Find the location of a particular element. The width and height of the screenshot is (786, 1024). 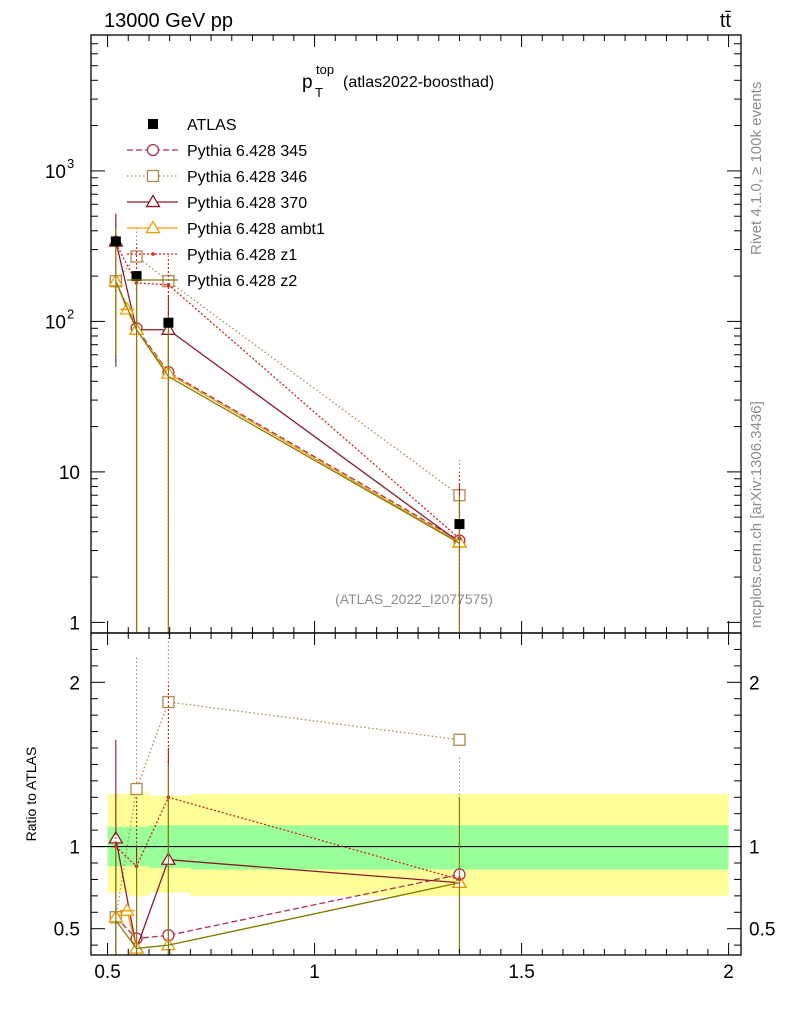

legend-entry-3: Pythia 6.428 ambt1 is located at coordinates (226, 229).